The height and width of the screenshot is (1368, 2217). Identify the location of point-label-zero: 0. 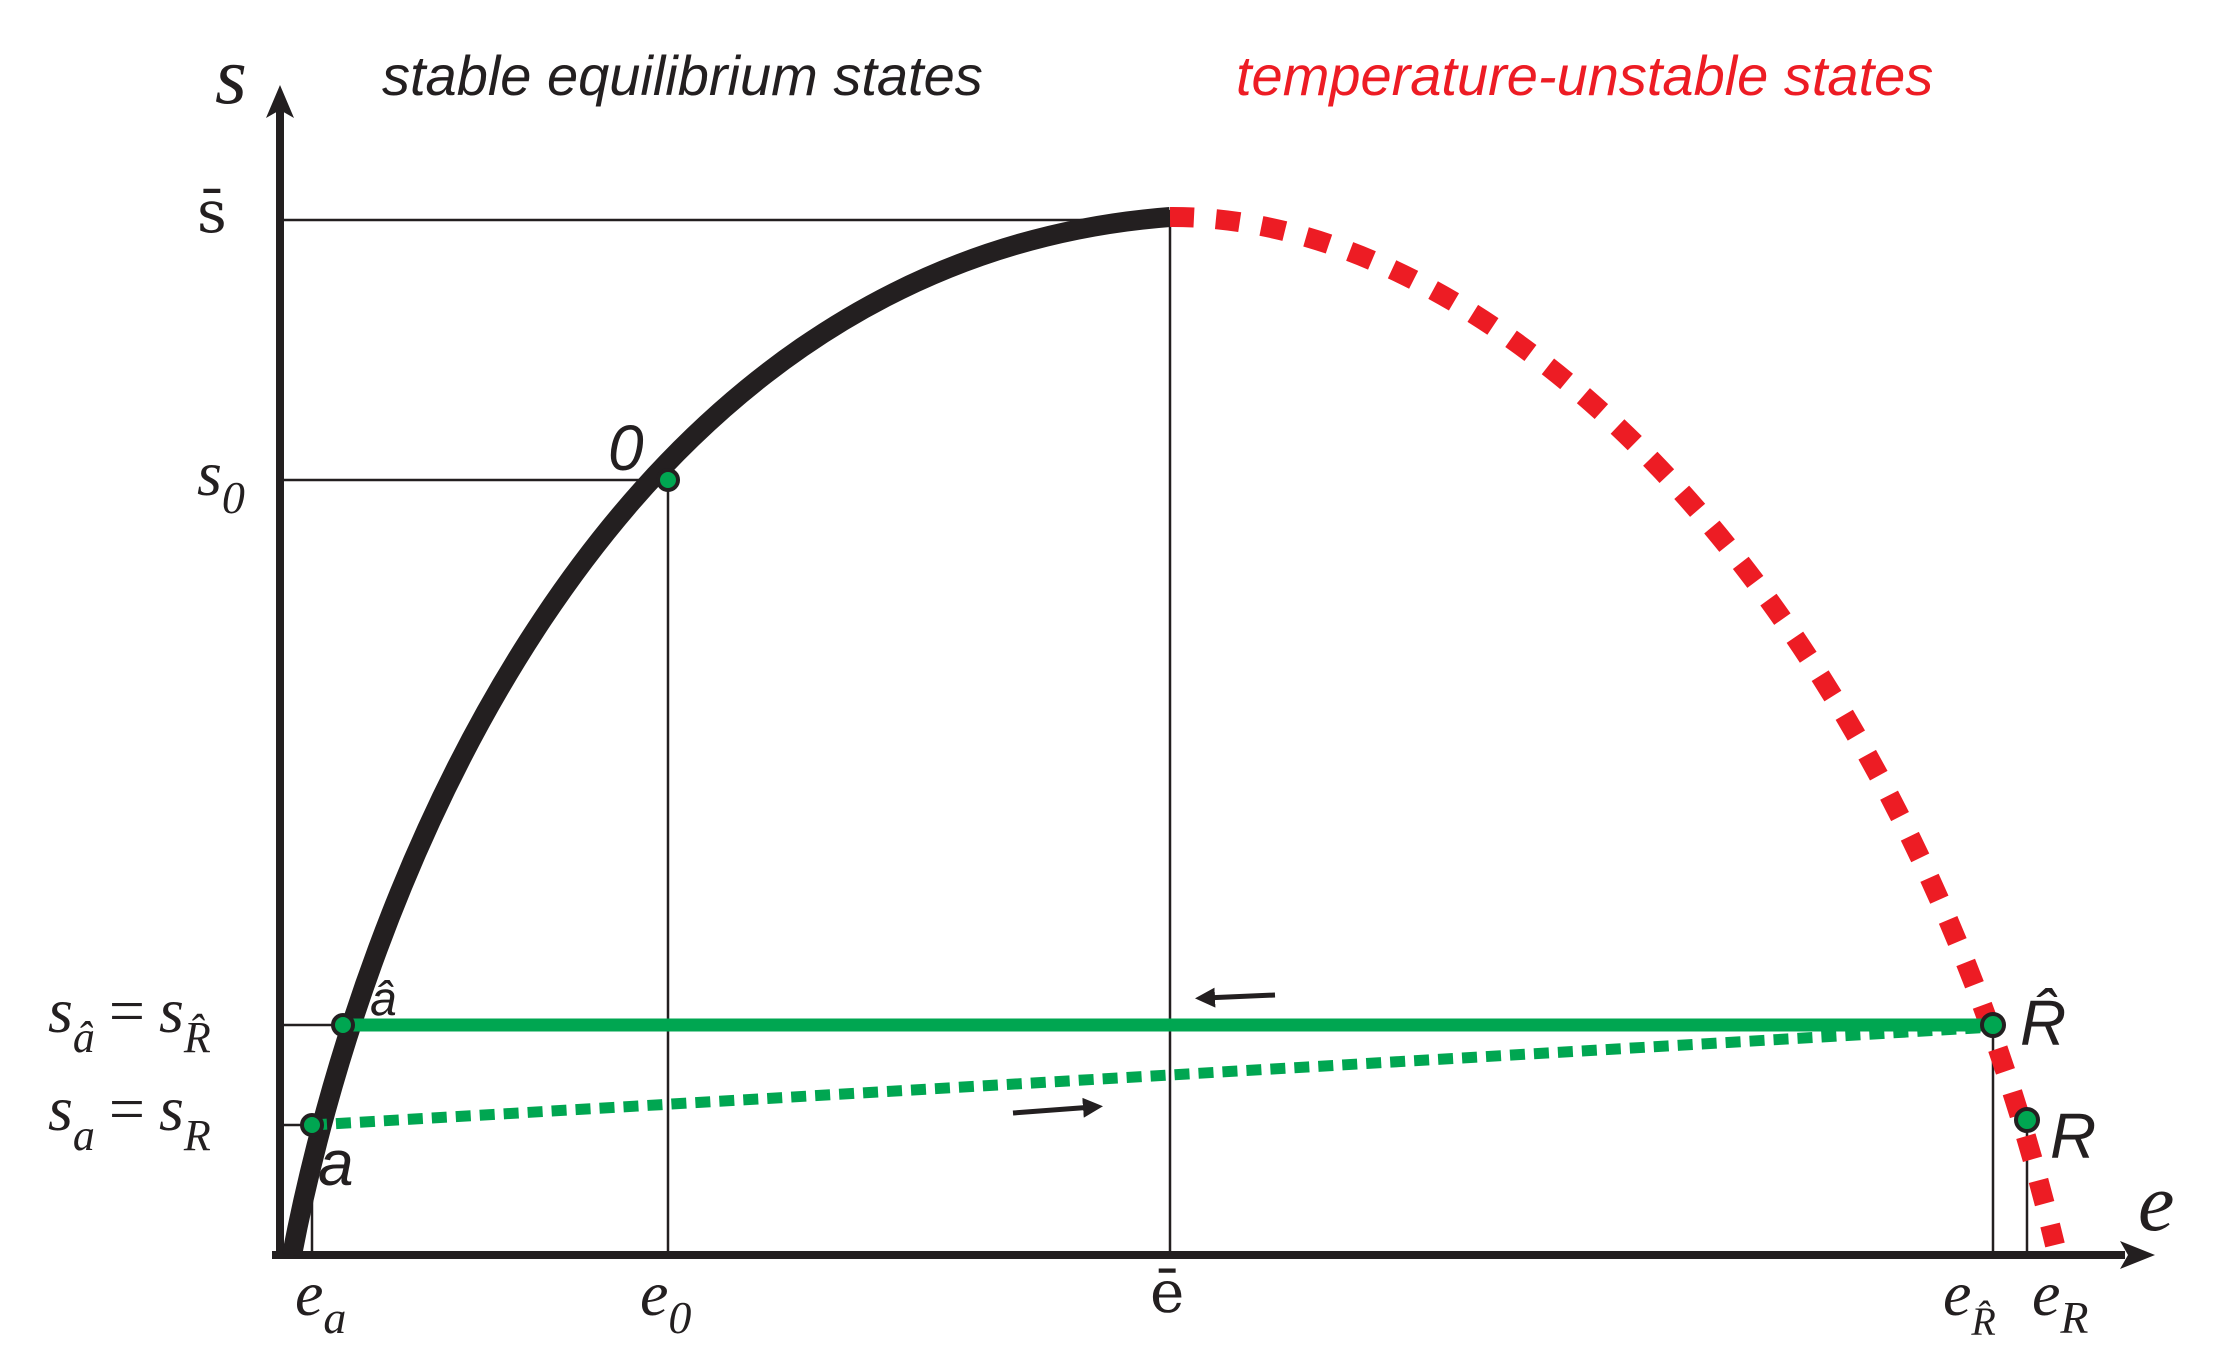
(626, 448).